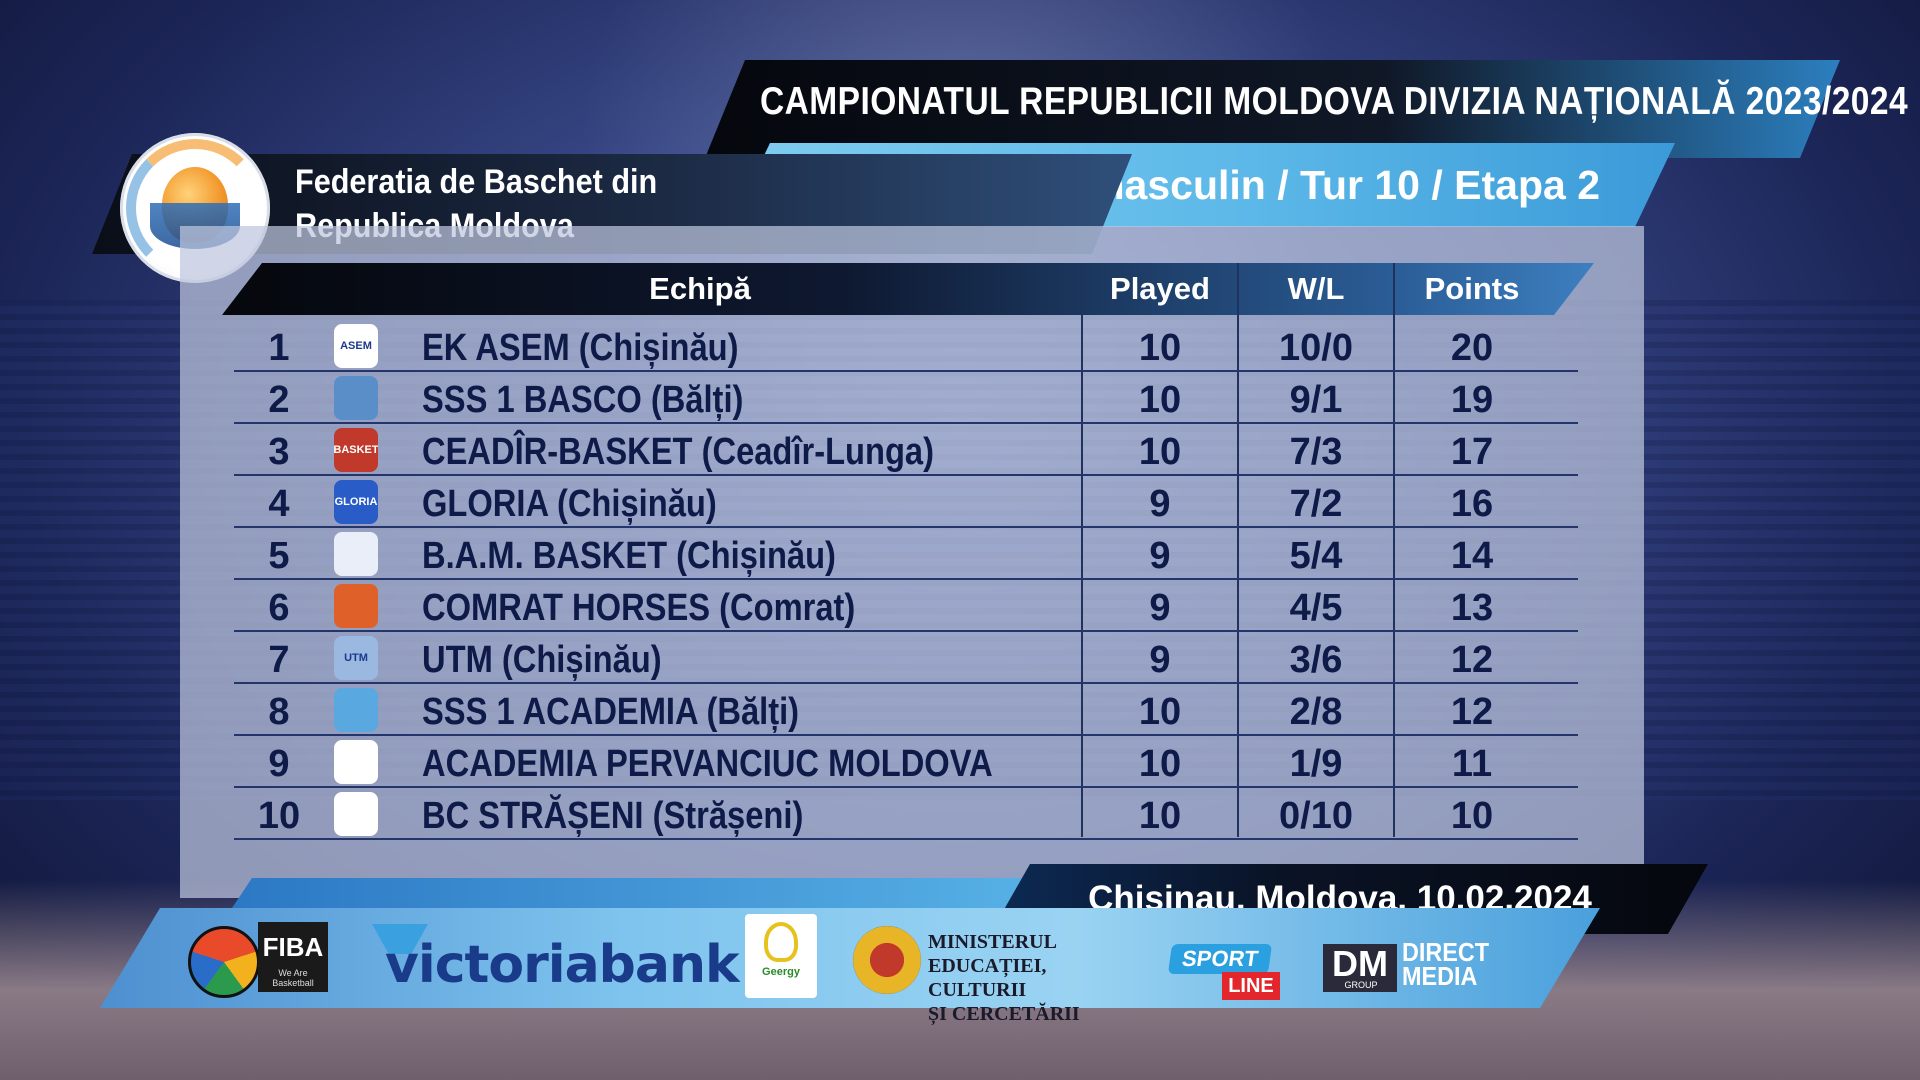 The image size is (1920, 1080). I want to click on fiba-tagline: We Are Basketball, so click(293, 978).